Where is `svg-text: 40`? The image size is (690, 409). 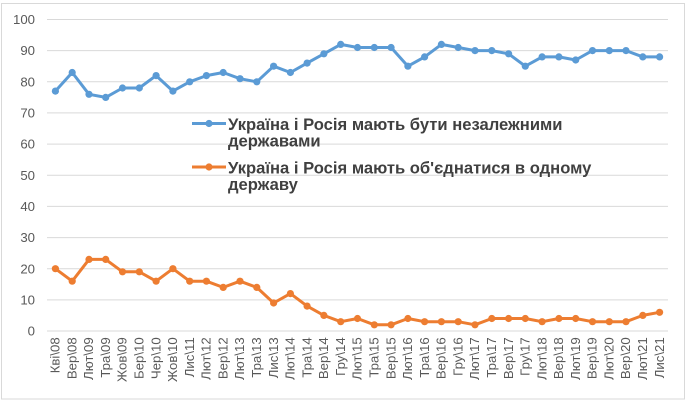
svg-text: 40 is located at coordinates (27, 206).